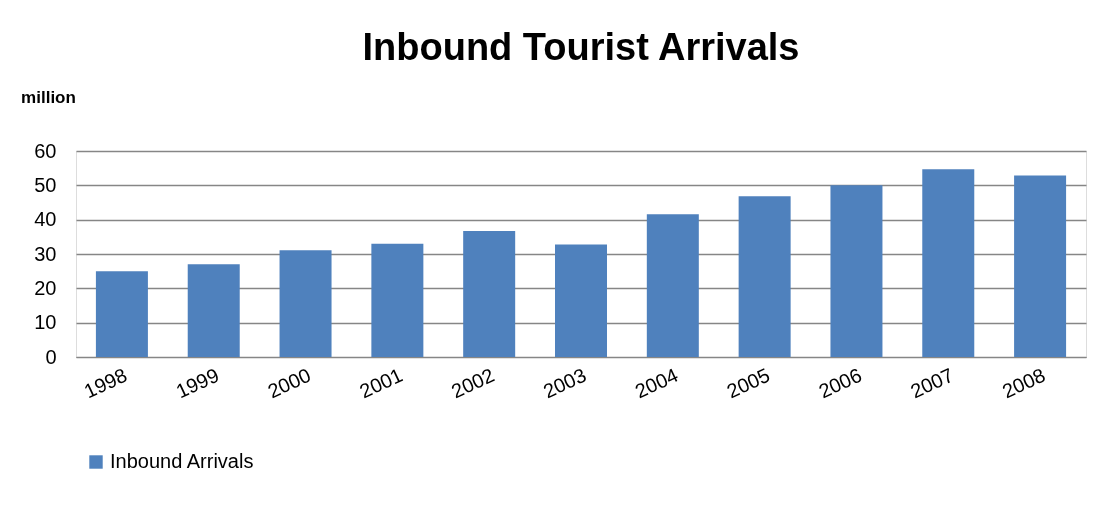 The height and width of the screenshot is (526, 1108). I want to click on x-tick-label: 2007, so click(932, 383).